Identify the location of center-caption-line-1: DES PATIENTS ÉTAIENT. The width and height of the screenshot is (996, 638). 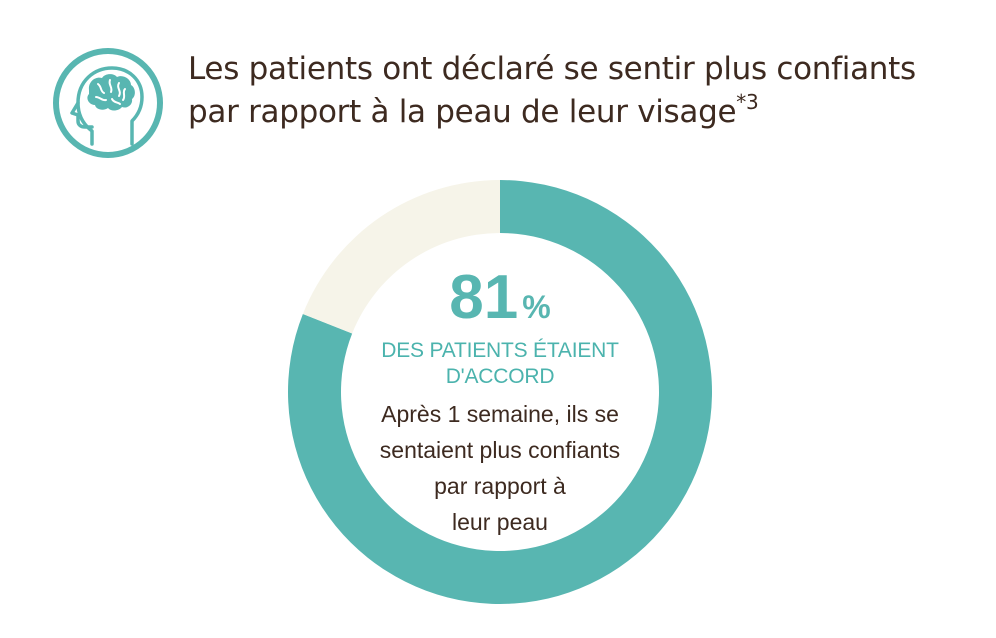
(500, 350).